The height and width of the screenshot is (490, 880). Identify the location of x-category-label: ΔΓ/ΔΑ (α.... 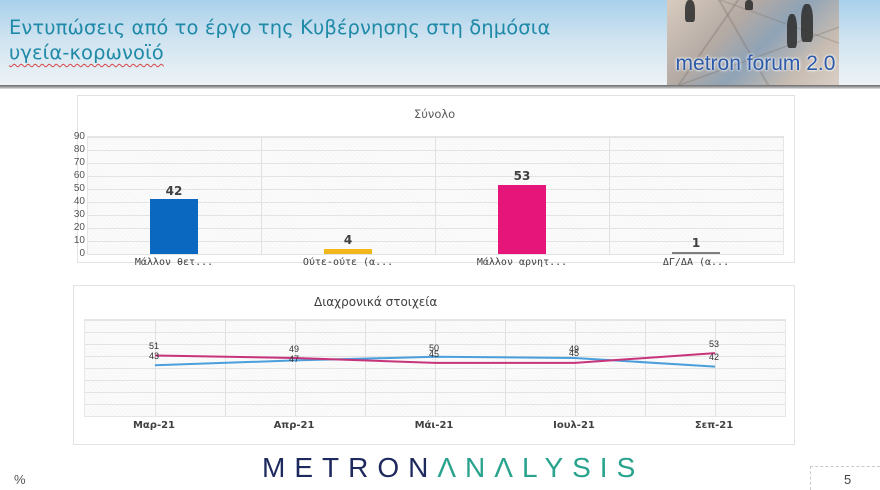
(696, 262).